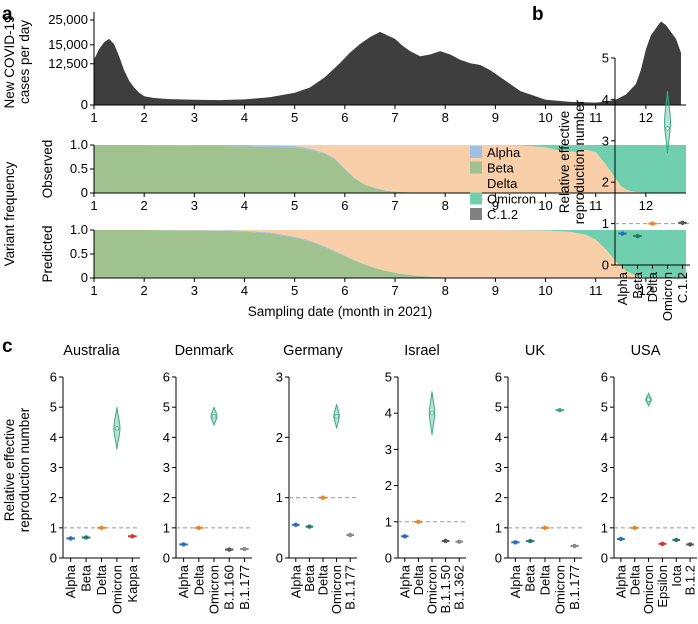 The image size is (698, 624). I want to click on panel_b-x-tick-label: Alpha, so click(622, 288).